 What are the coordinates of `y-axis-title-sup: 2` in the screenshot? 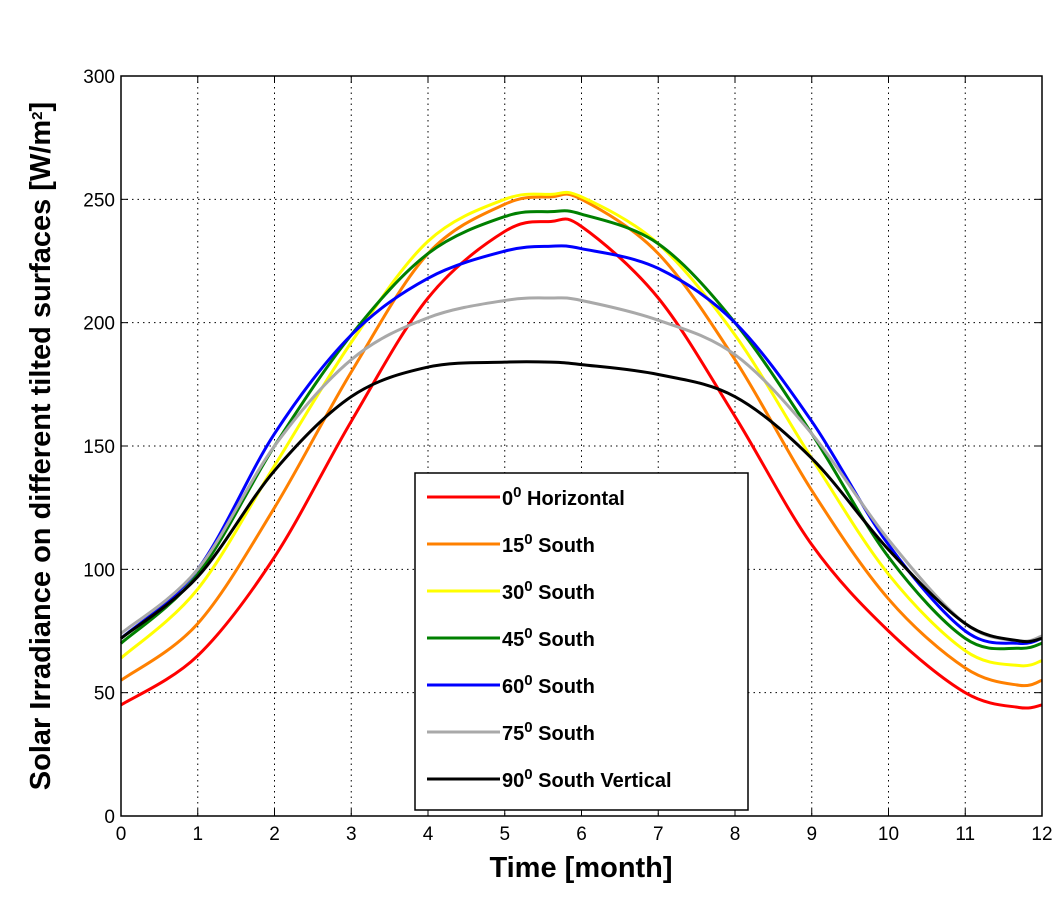 It's located at (37, 115).